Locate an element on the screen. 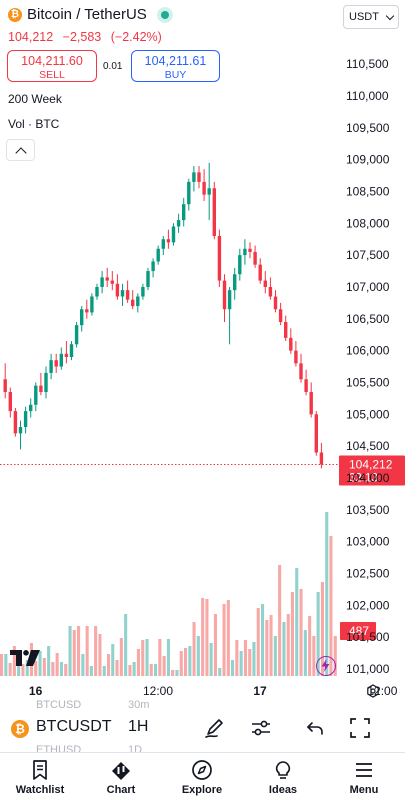 The width and height of the screenshot is (405, 800). lightning-button is located at coordinates (326, 666).